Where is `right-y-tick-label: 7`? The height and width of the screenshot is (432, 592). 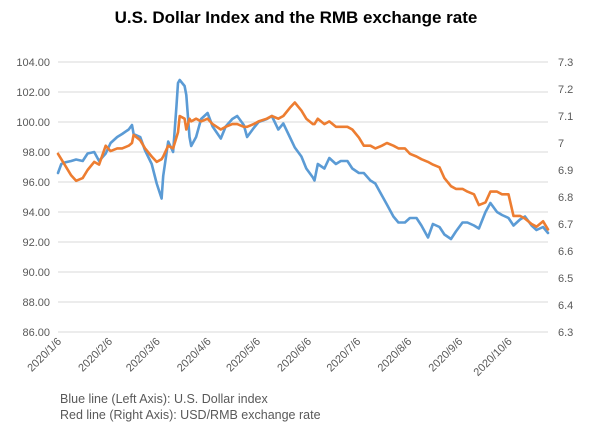
right-y-tick-label: 7 is located at coordinates (561, 144).